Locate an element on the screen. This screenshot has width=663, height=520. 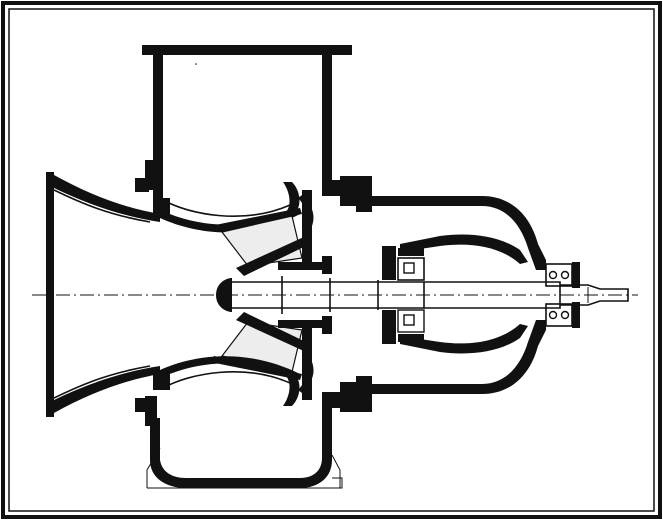
discharge-pipe is located at coordinates (247, 115).